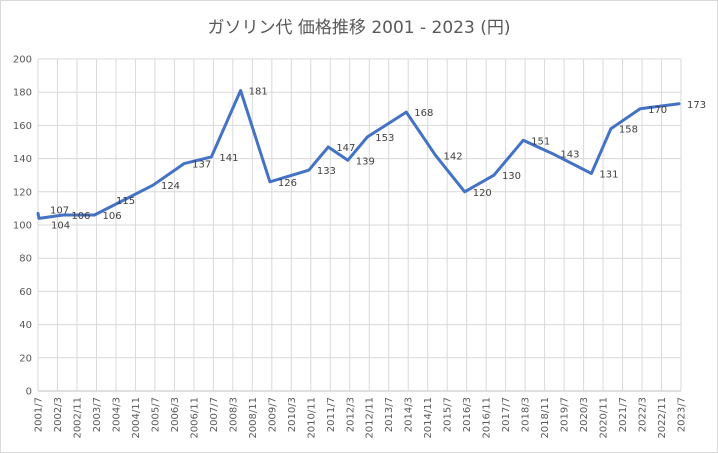  What do you see at coordinates (22, 226) in the screenshot?
I see `y-tick-label: 100` at bounding box center [22, 226].